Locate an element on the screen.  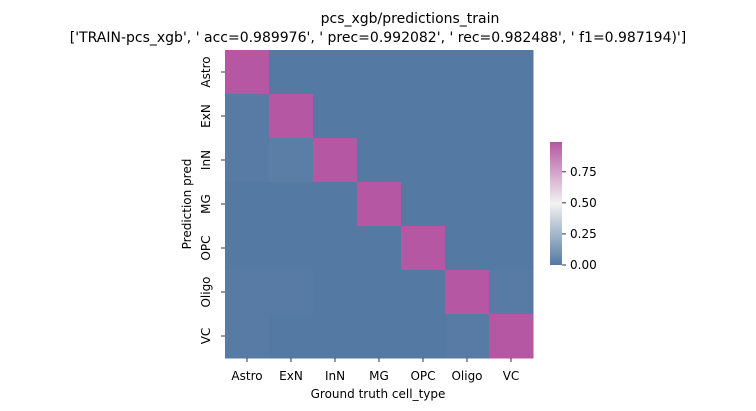
heatmap-cell-VC-Astro is located at coordinates (247, 336).